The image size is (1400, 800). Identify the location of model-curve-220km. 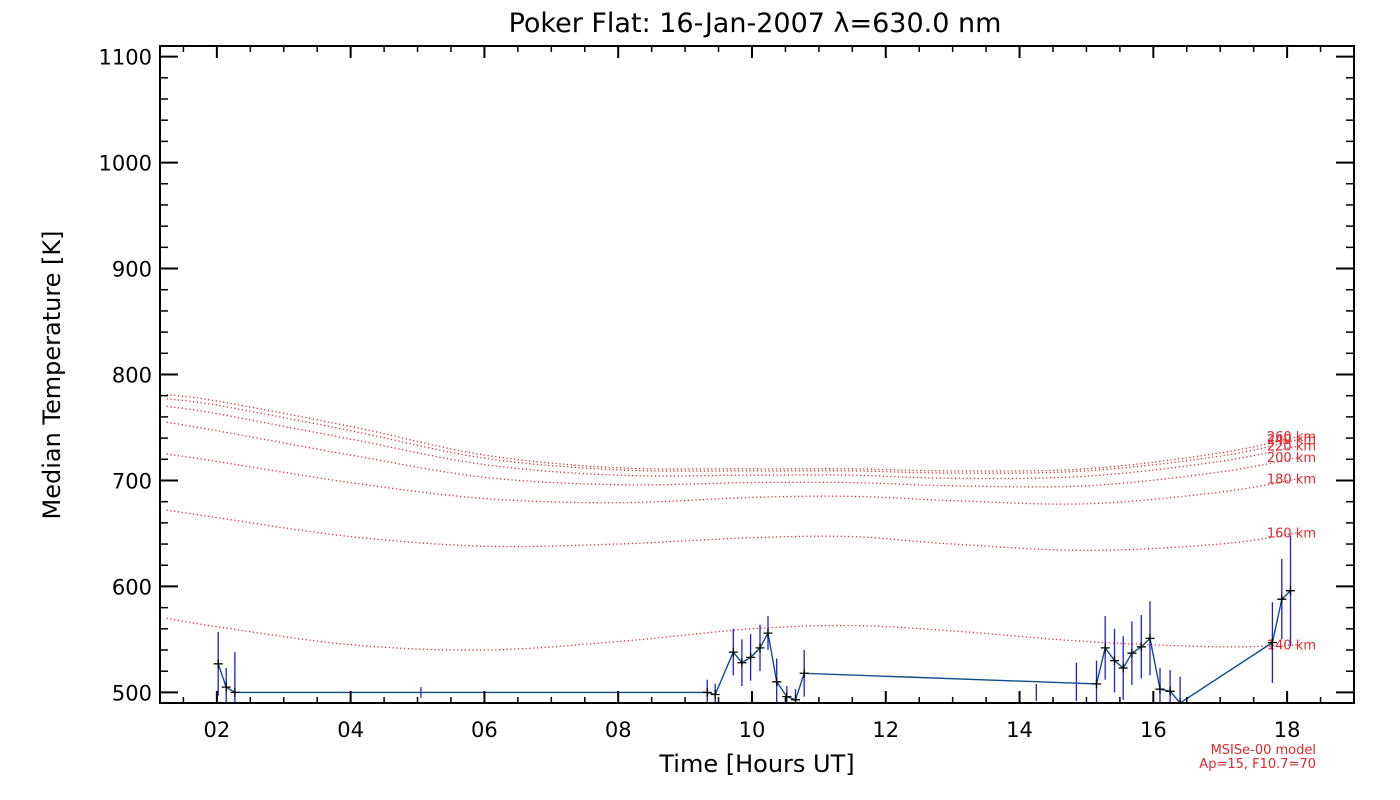
(733, 442).